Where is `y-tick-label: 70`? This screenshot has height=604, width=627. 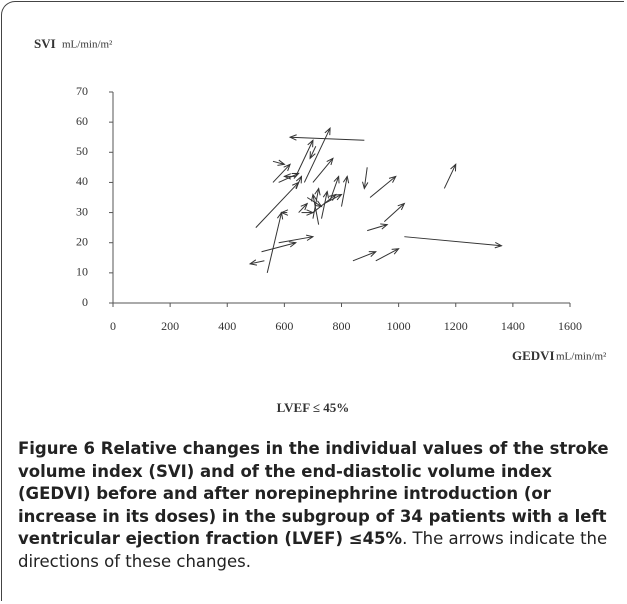 y-tick-label: 70 is located at coordinates (82, 91).